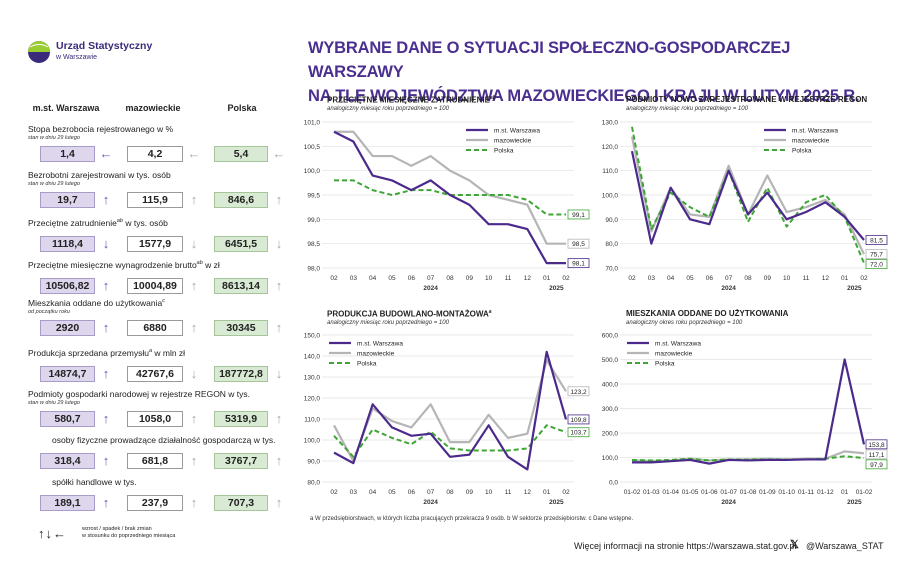 The image size is (900, 576). What do you see at coordinates (155, 419) in the screenshot?
I see `value-box-maz: 1058,0` at bounding box center [155, 419].